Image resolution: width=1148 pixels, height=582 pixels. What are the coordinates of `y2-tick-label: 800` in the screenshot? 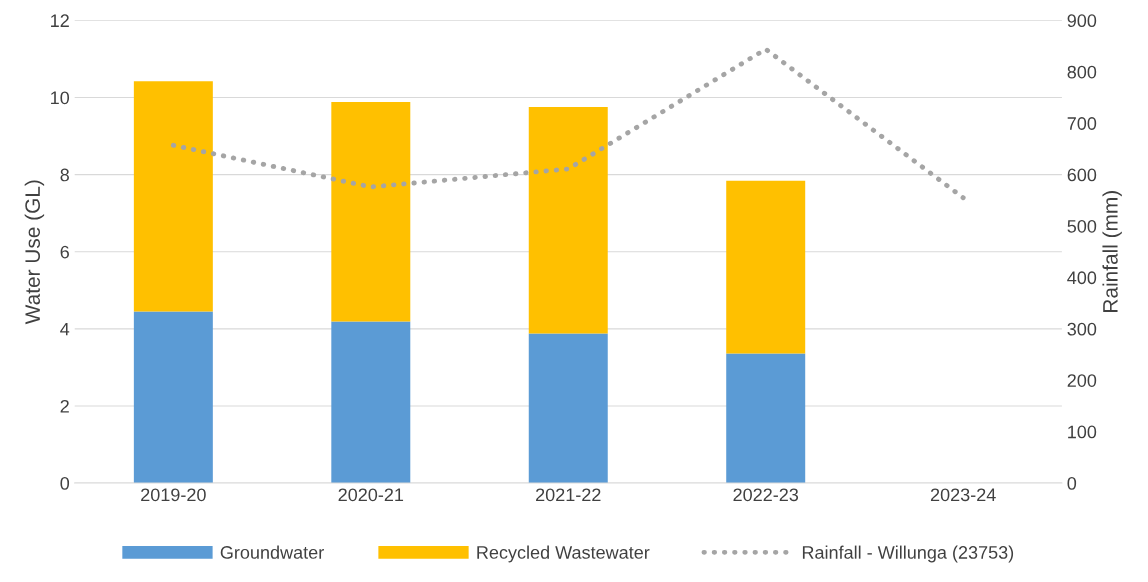 It's located at (1082, 72).